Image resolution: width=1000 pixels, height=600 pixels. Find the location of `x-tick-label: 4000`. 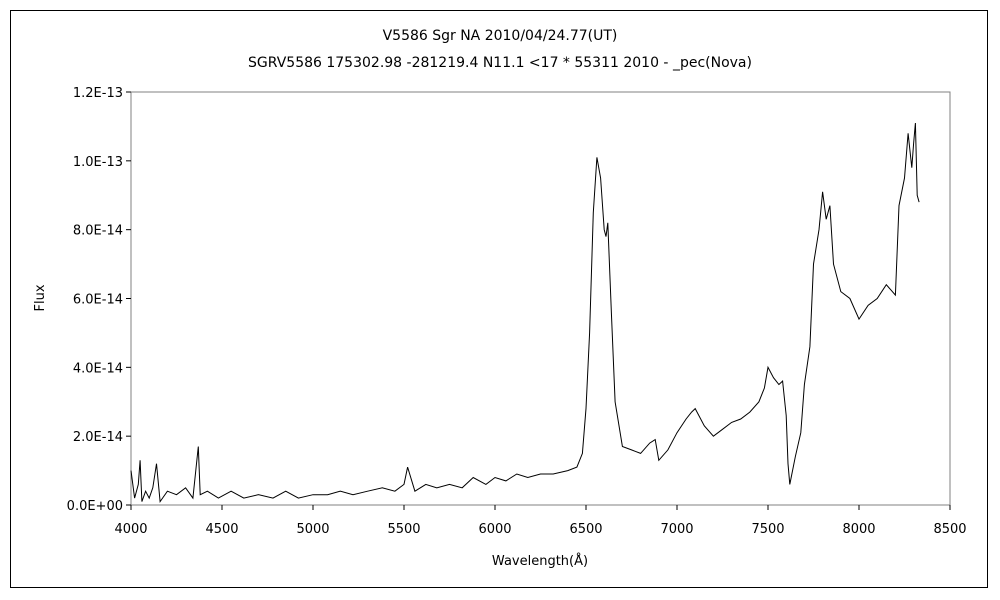

x-tick-label: 4000 is located at coordinates (130, 529).